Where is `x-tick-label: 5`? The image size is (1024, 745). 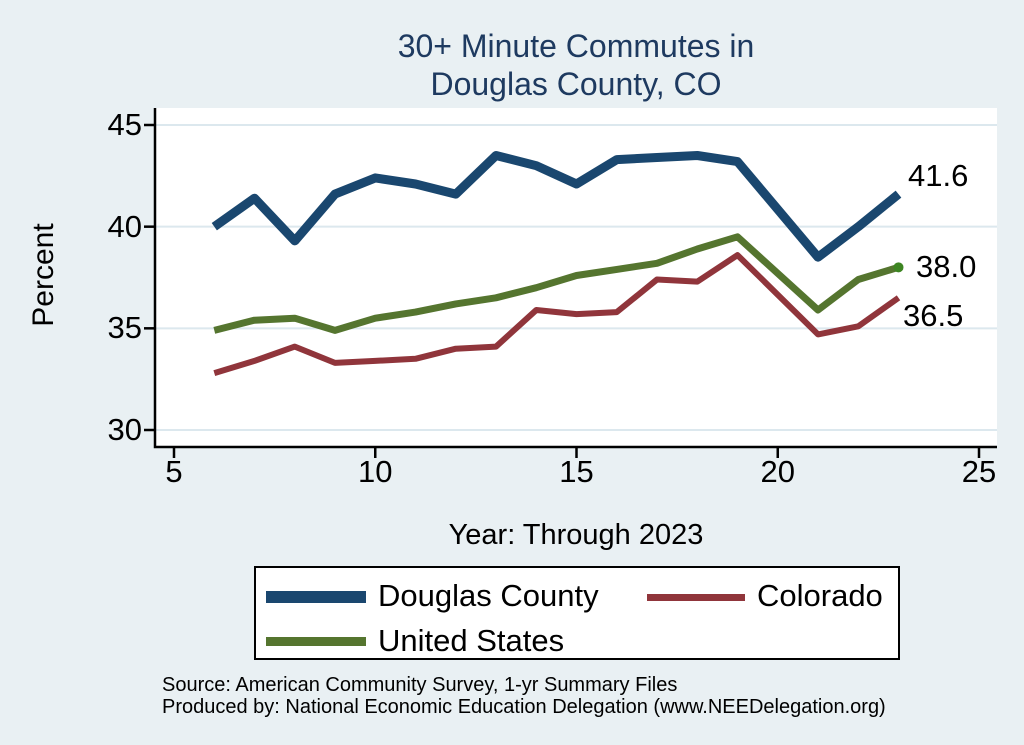 x-tick-label: 5 is located at coordinates (174, 471).